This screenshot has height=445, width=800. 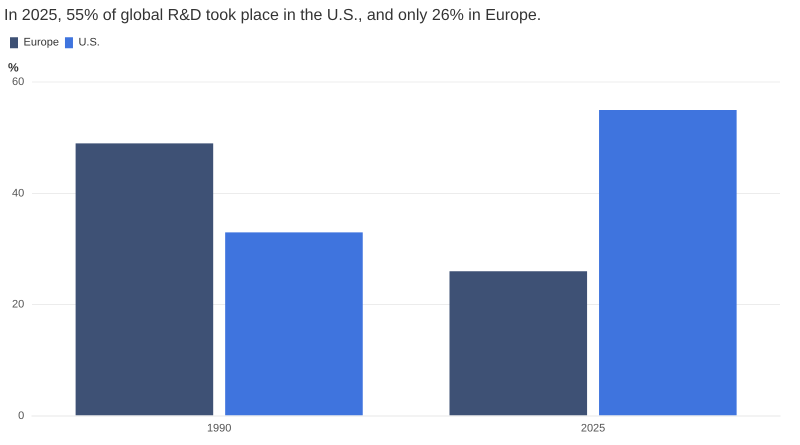 What do you see at coordinates (21, 416) in the screenshot?
I see `y-tick-label: 0` at bounding box center [21, 416].